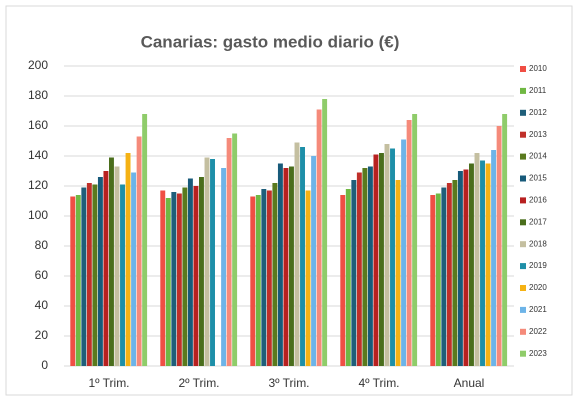  Describe the element at coordinates (42, 275) in the screenshot. I see `y-tick-label: 60` at that location.